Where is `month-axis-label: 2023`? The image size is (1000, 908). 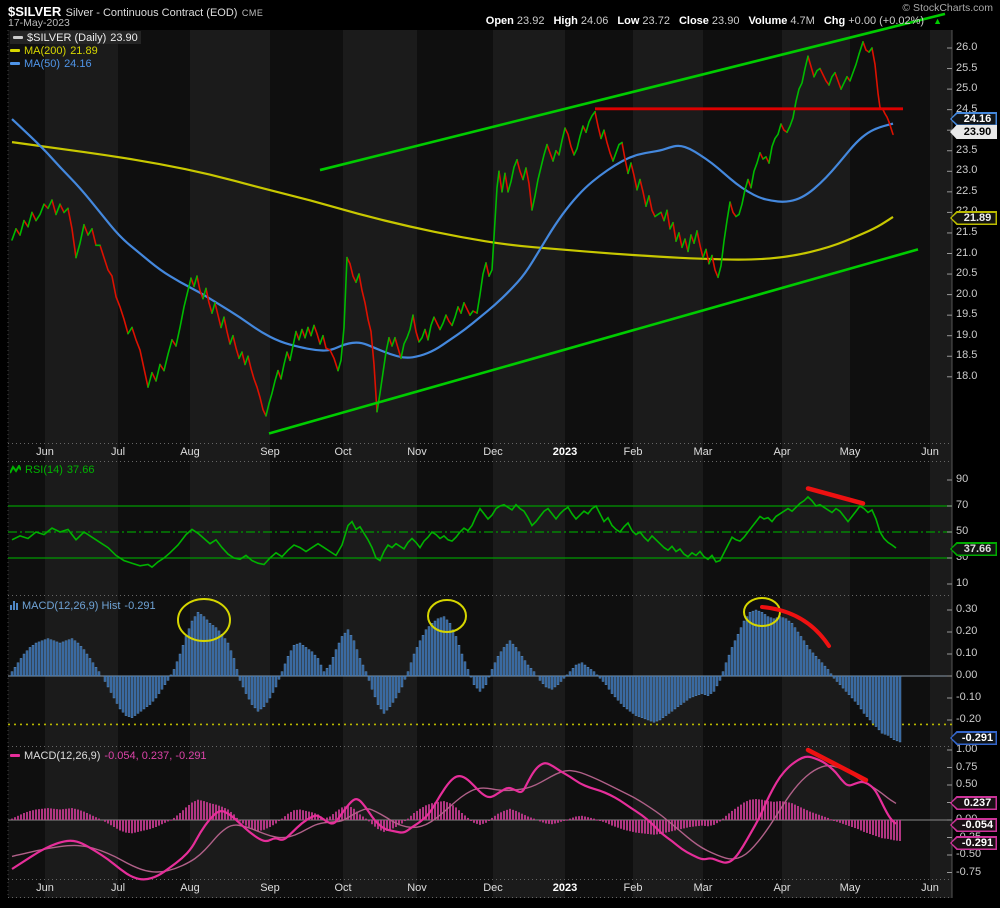 month-axis-label: 2023 is located at coordinates (565, 452).